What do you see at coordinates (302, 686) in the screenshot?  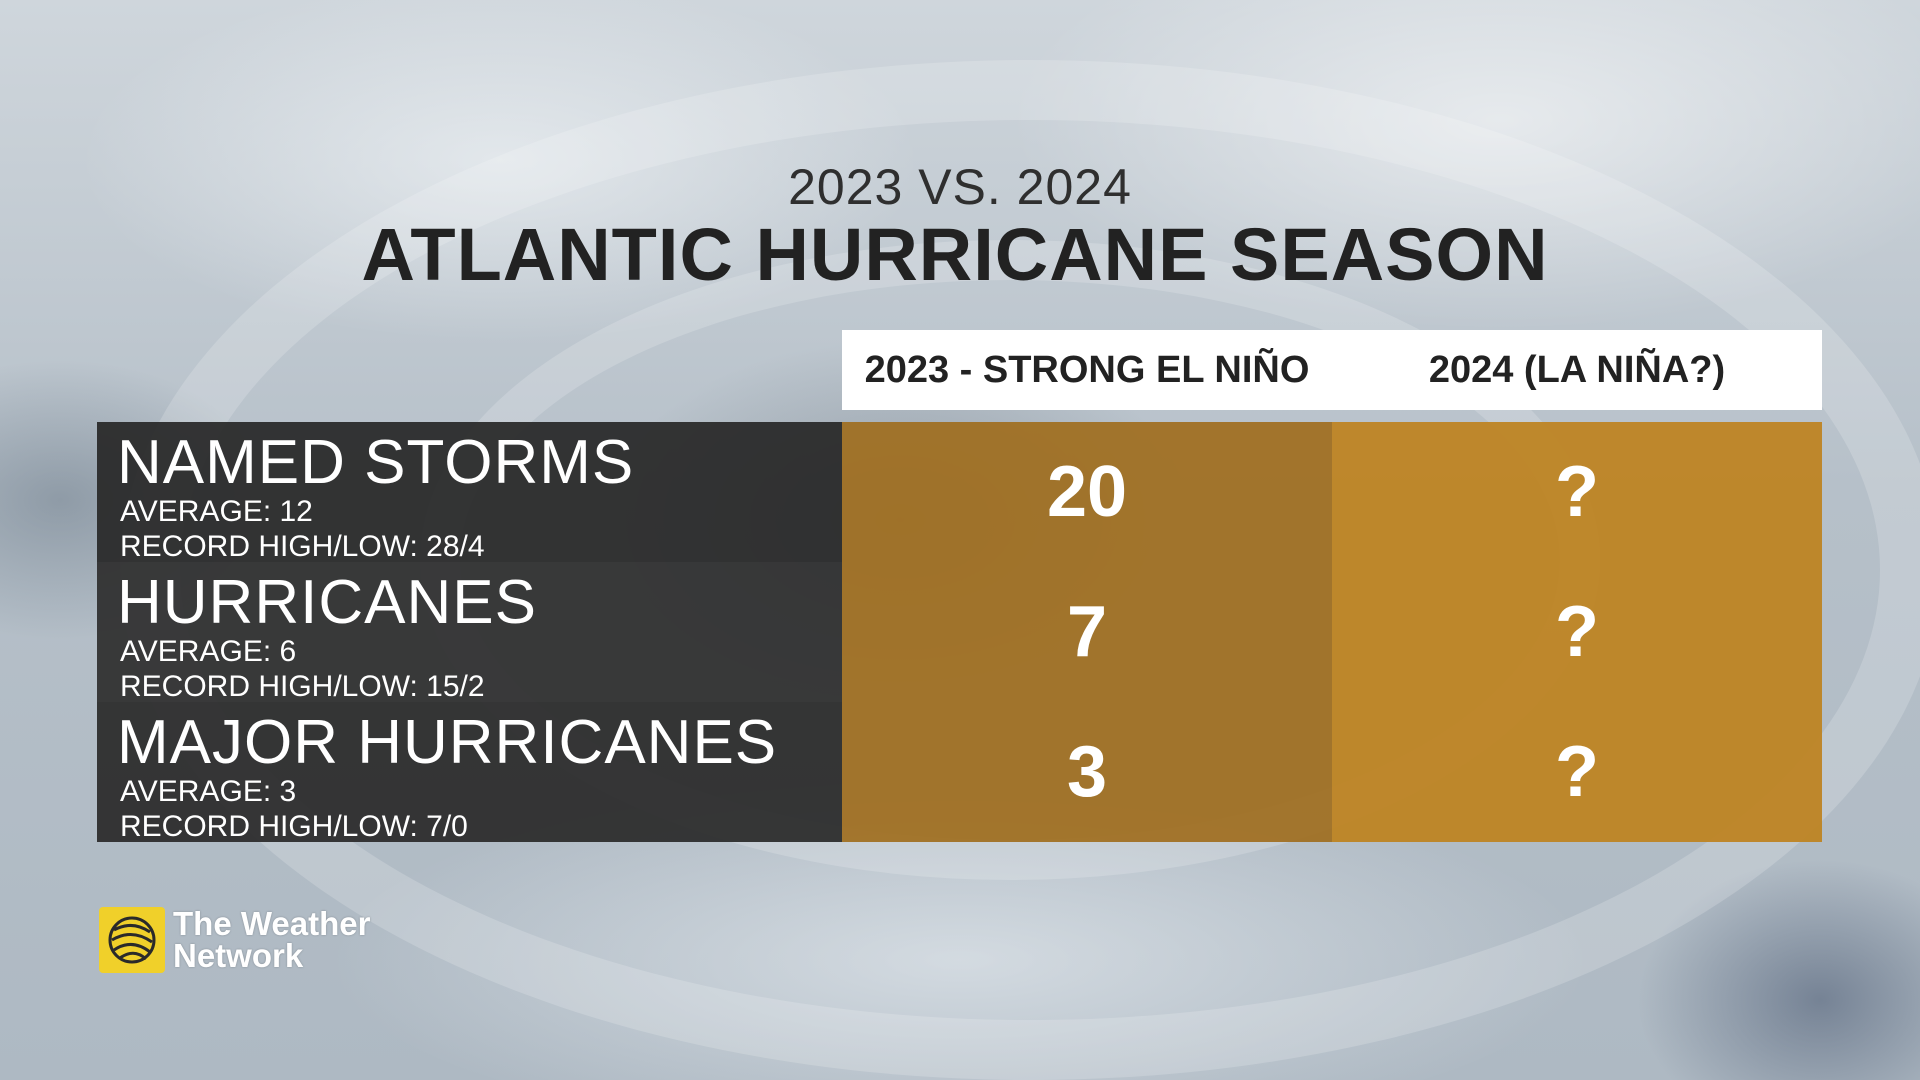 I see `category-record: RECORD HIGH/LOW: 15/2` at bounding box center [302, 686].